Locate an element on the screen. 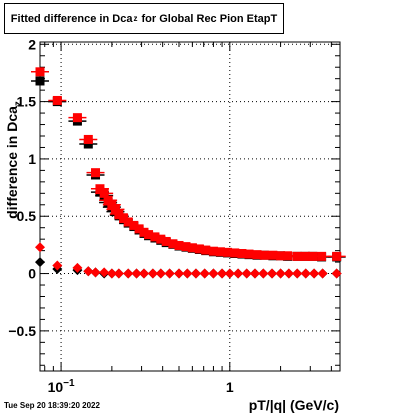 This screenshot has height=414, width=400. y-axis-label-main: difference in Dca is located at coordinates (12, 162).